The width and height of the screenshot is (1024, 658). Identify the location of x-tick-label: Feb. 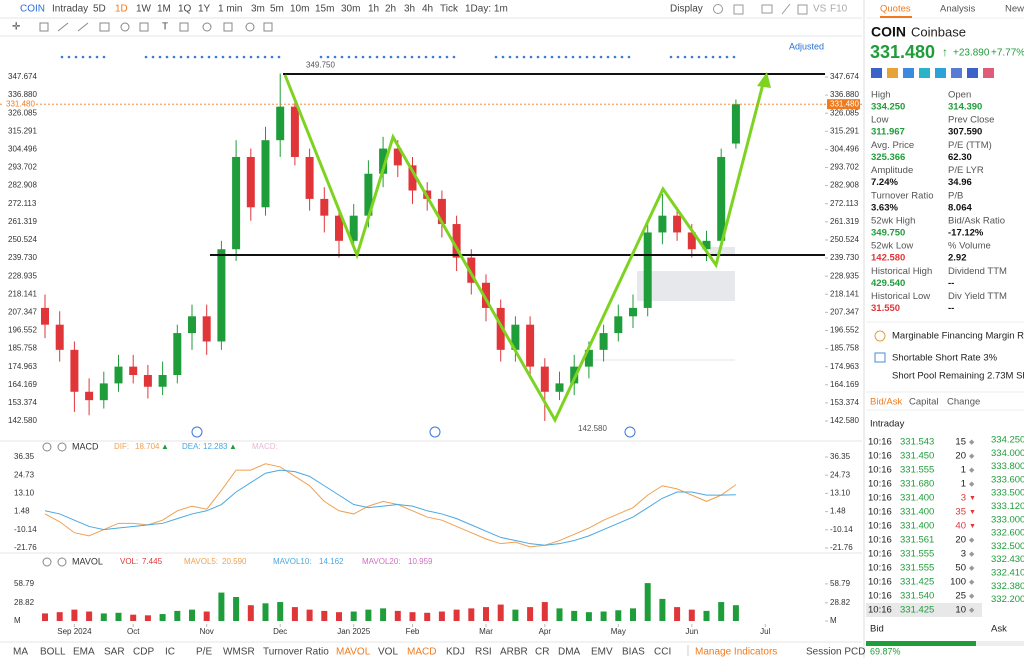
(413, 631).